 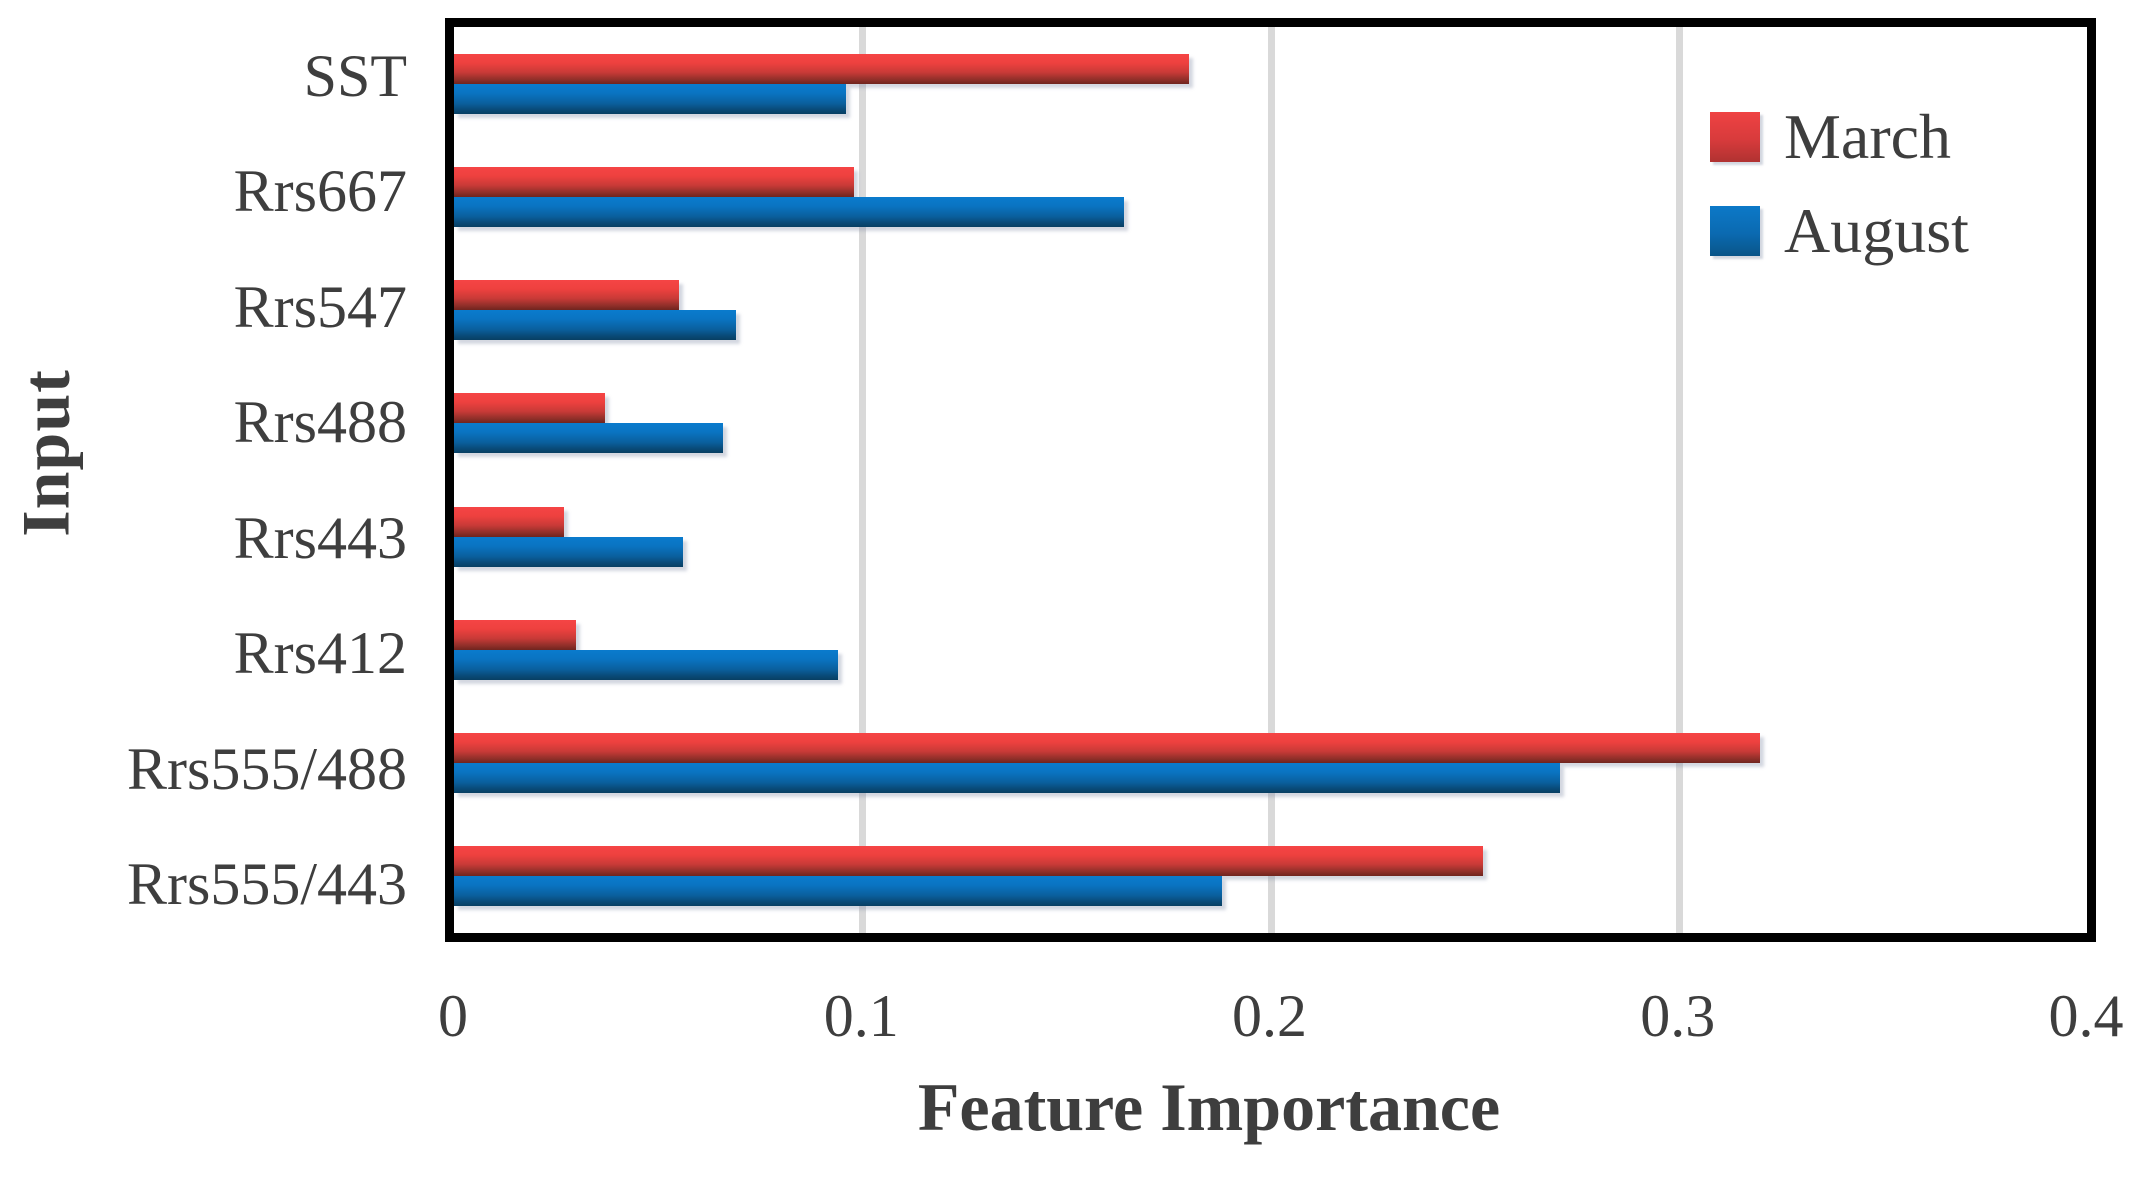 What do you see at coordinates (320, 191) in the screenshot?
I see `category-label: Rrs667` at bounding box center [320, 191].